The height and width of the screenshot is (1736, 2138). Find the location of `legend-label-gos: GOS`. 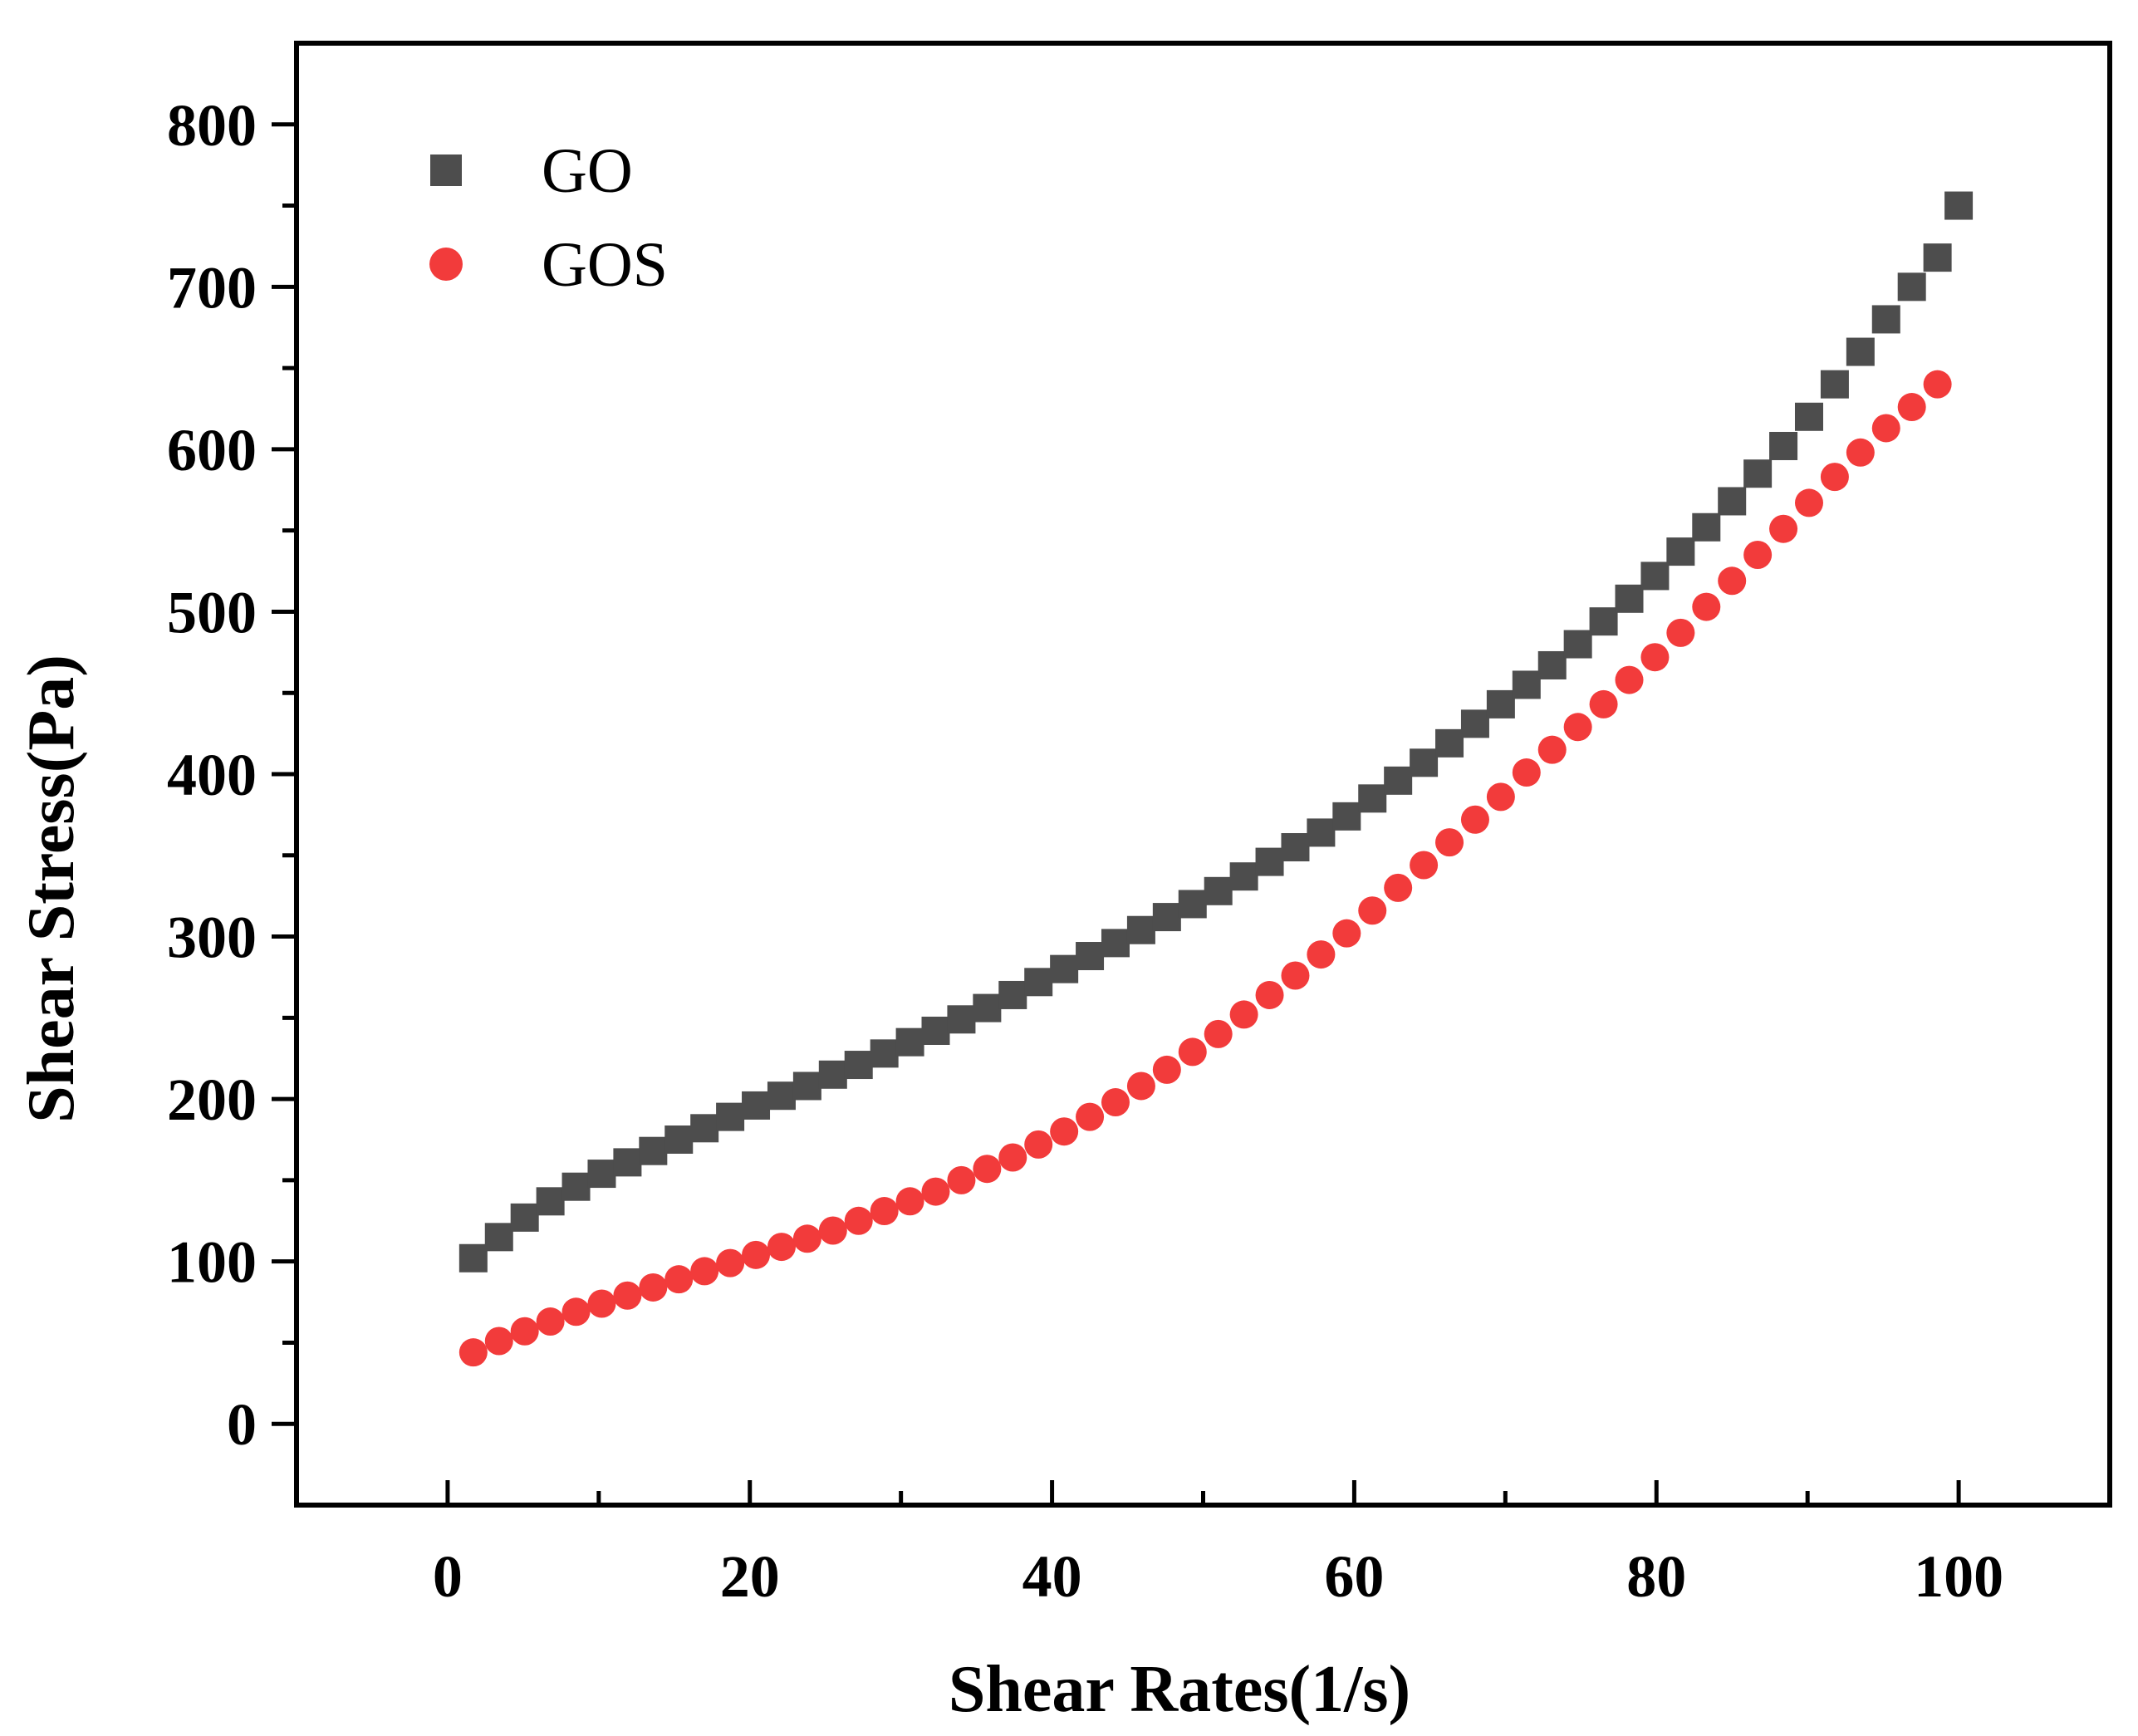

legend-label-gos: GOS is located at coordinates (605, 265).